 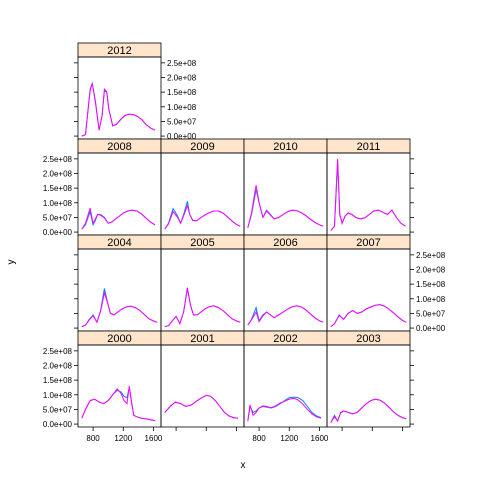 I want to click on panel-strip-label: 2007, so click(x=368, y=243).